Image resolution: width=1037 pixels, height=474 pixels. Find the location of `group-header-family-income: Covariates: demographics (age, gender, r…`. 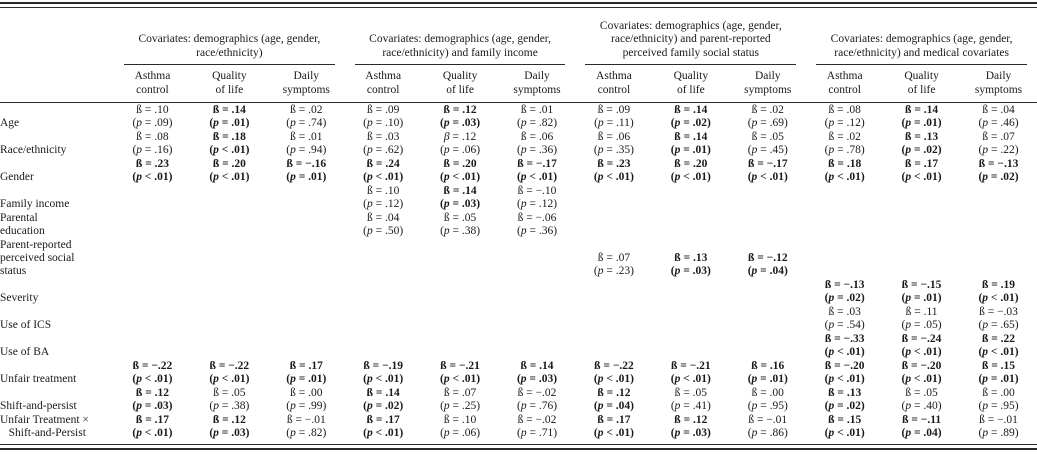

group-header-family-income: Covariates: demographics (age, gender, r… is located at coordinates (460, 37).